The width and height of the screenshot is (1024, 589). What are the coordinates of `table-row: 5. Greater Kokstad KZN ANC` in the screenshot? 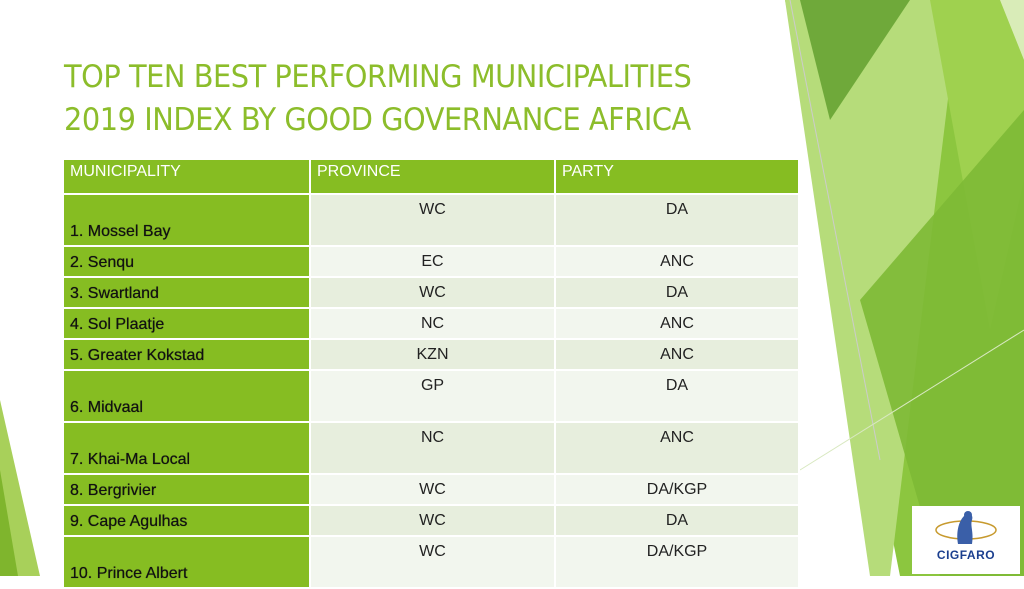 It's located at (432, 355).